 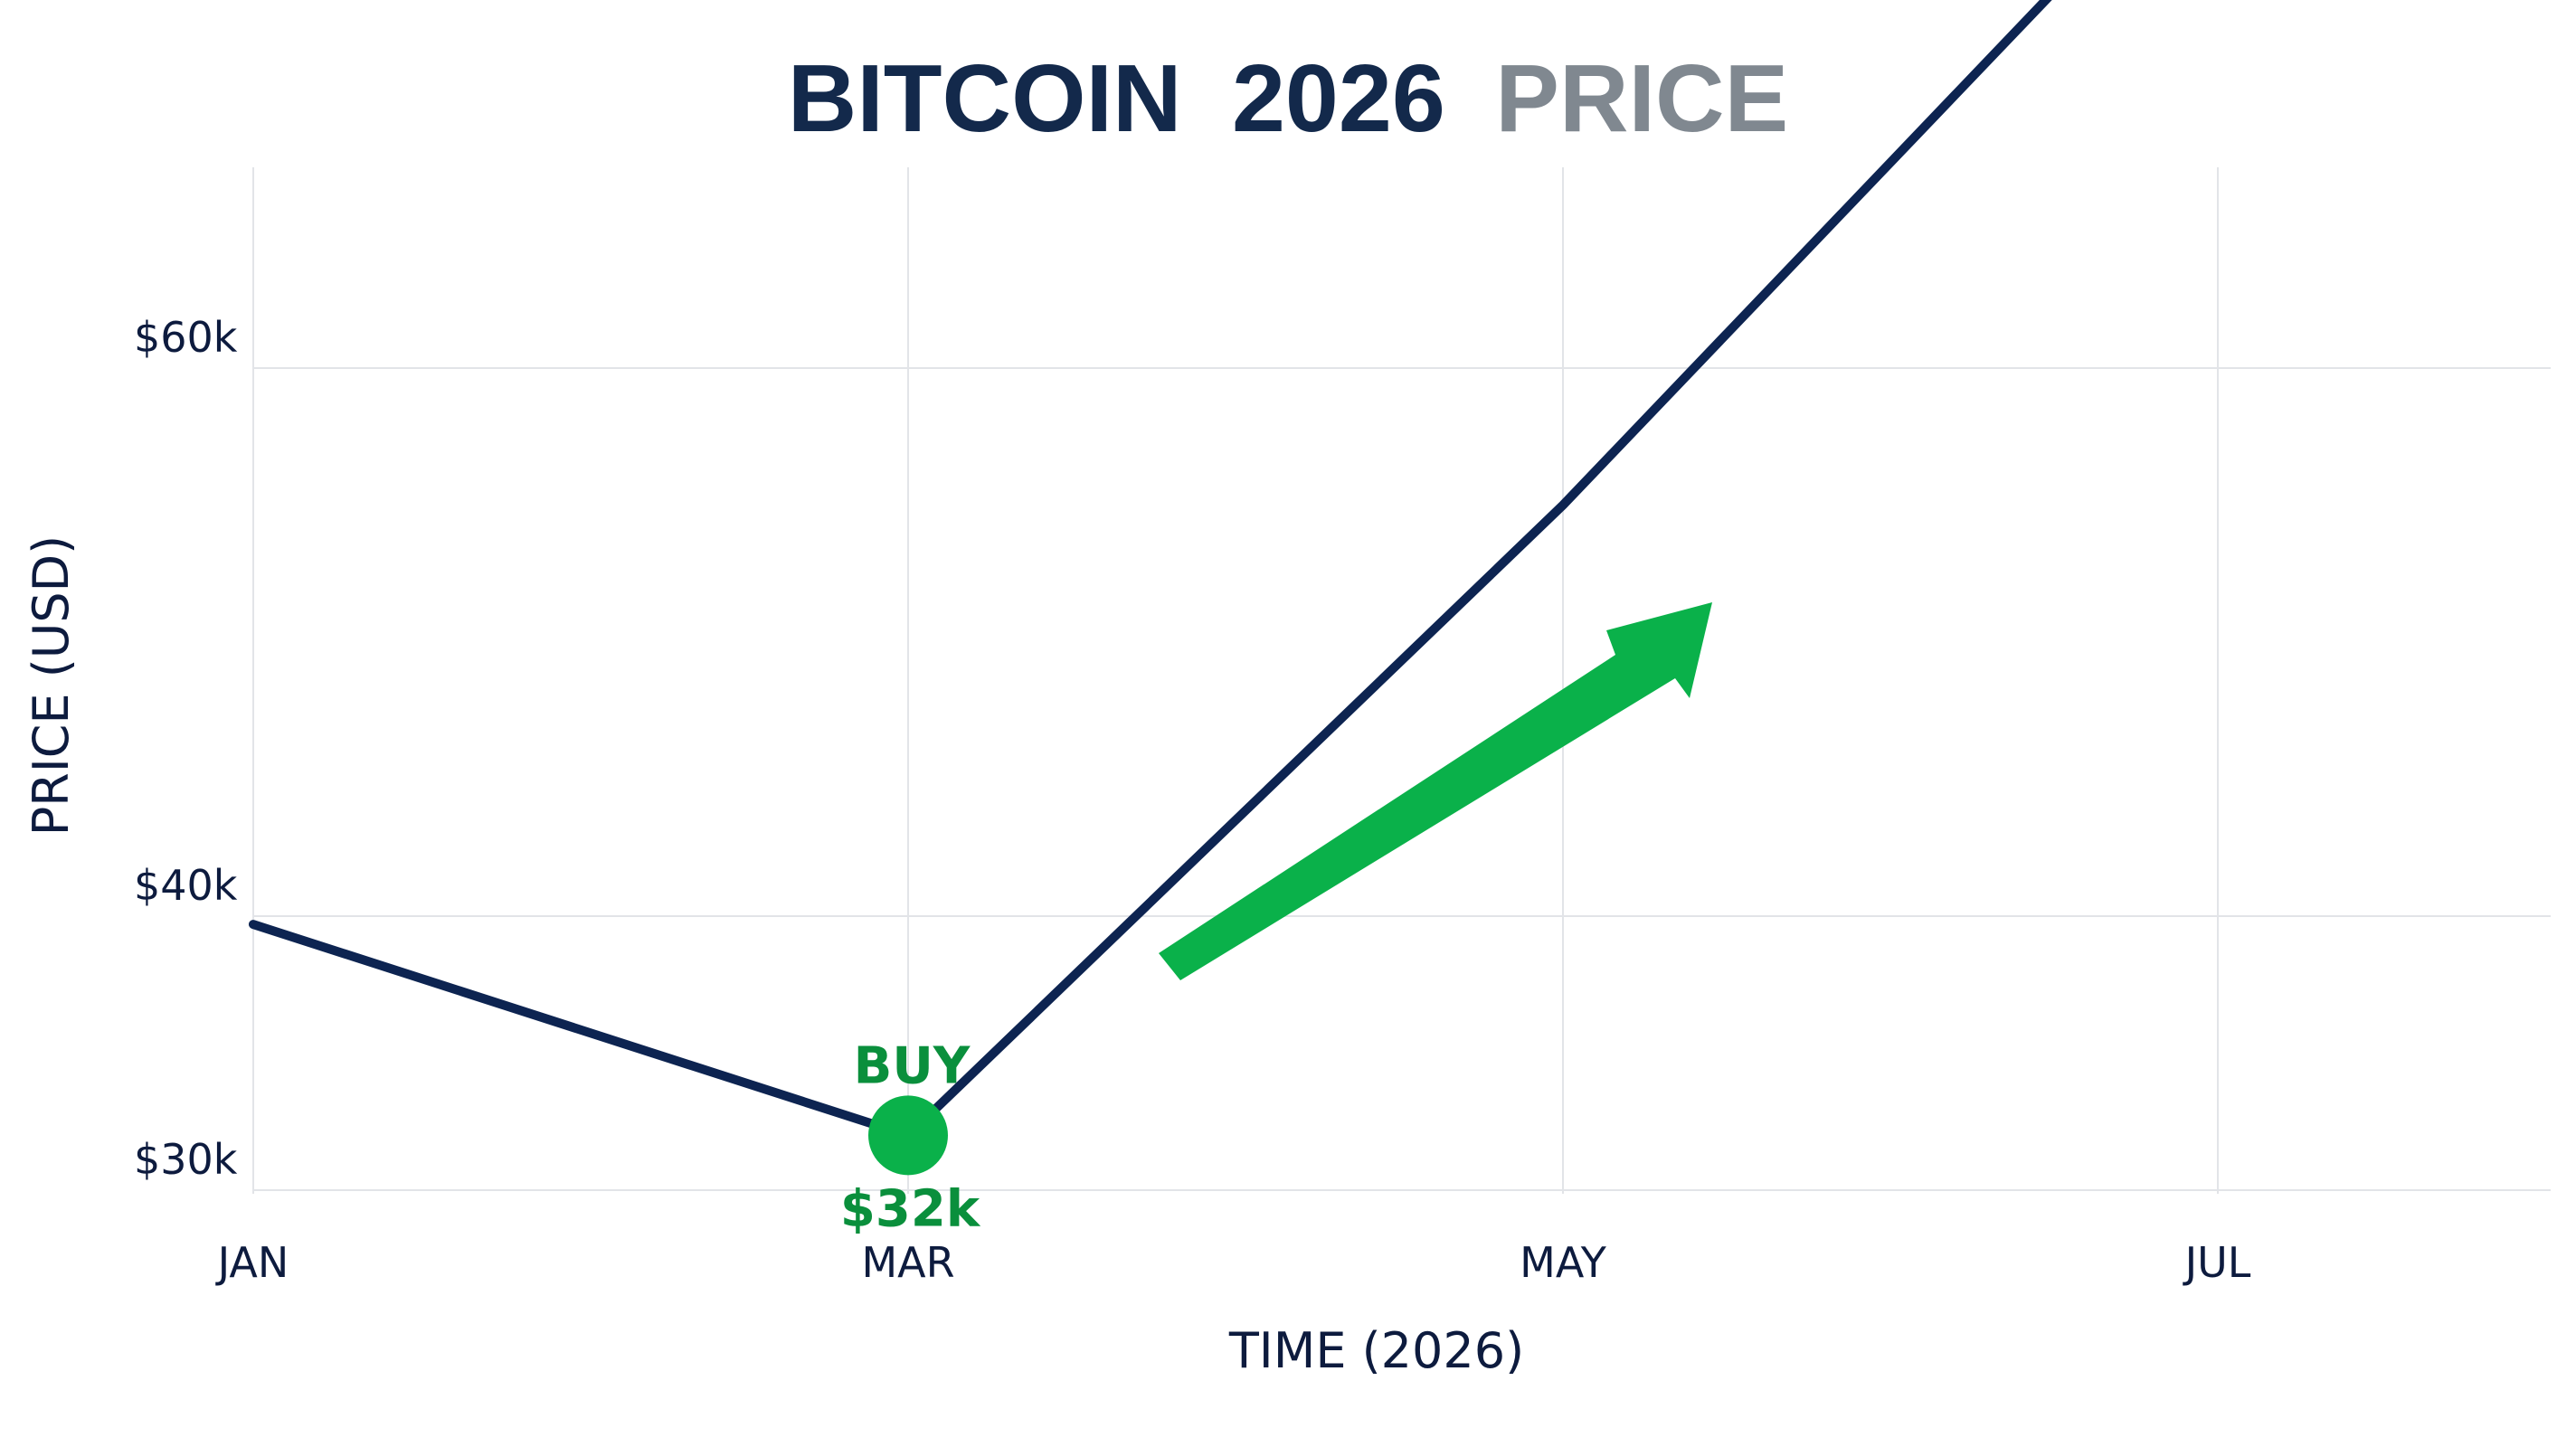 I want to click on buy-point-marker, so click(x=908, y=1136).